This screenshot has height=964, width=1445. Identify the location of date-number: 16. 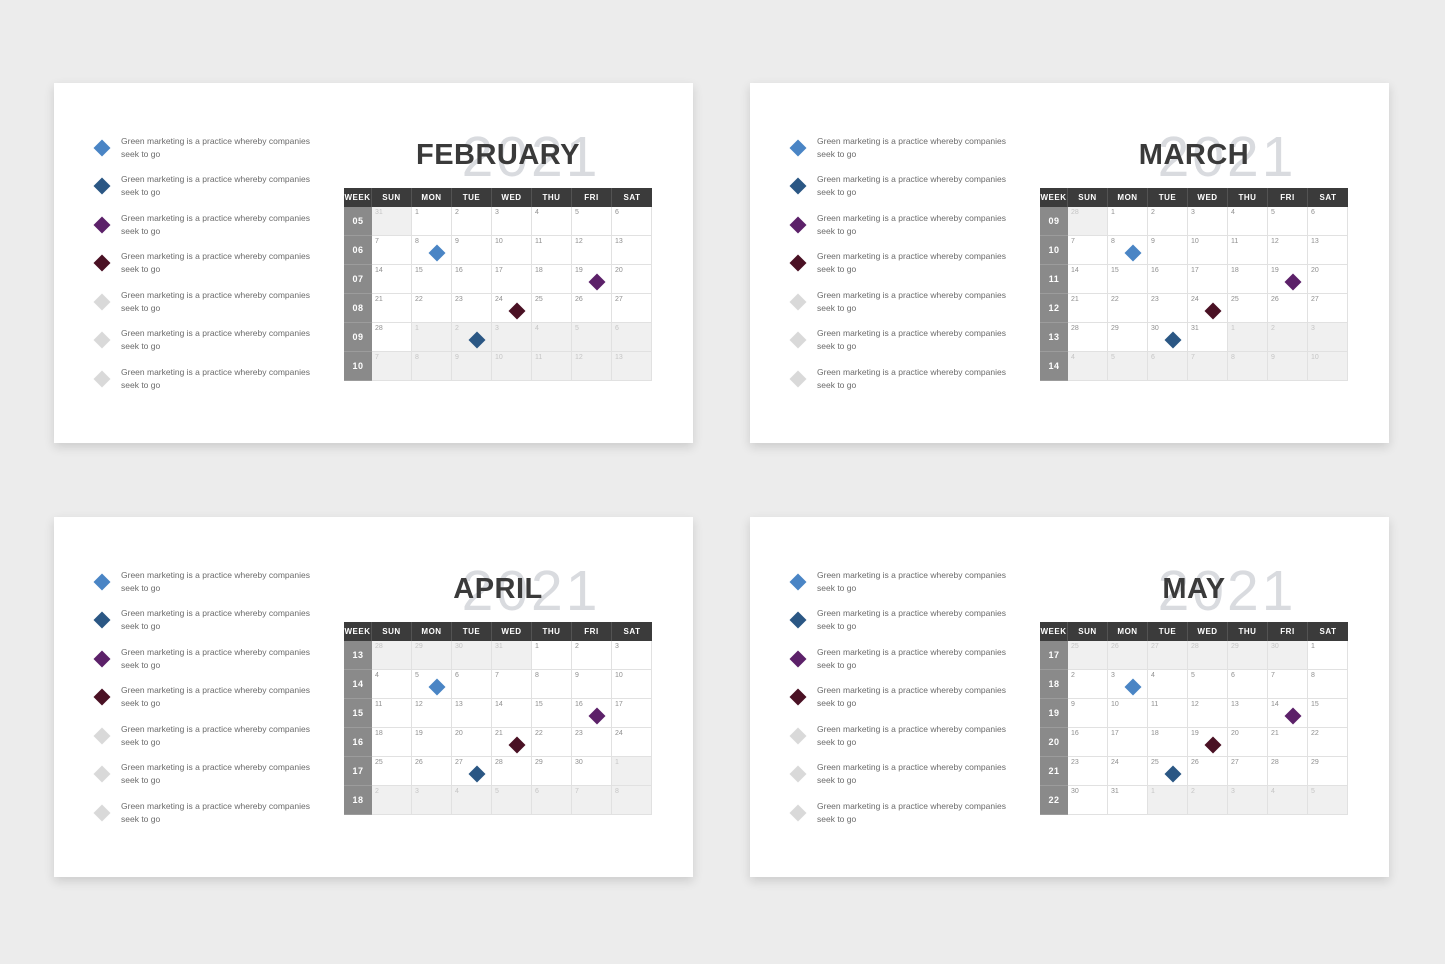
(579, 704).